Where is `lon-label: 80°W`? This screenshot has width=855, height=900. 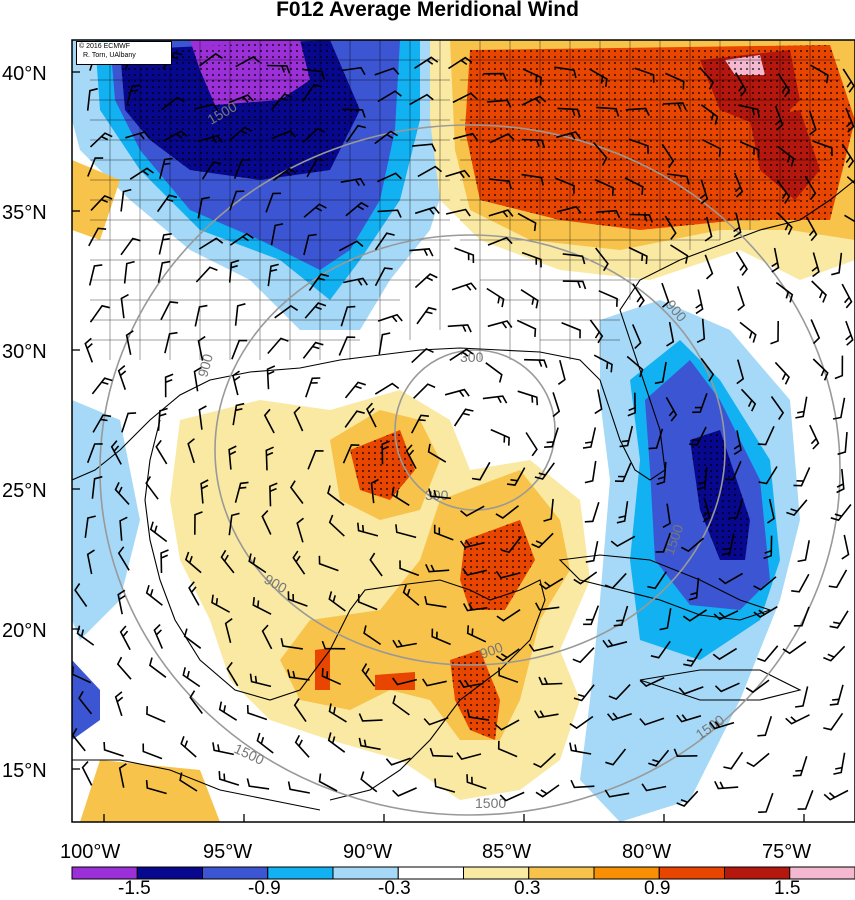
lon-label: 80°W is located at coordinates (646, 852).